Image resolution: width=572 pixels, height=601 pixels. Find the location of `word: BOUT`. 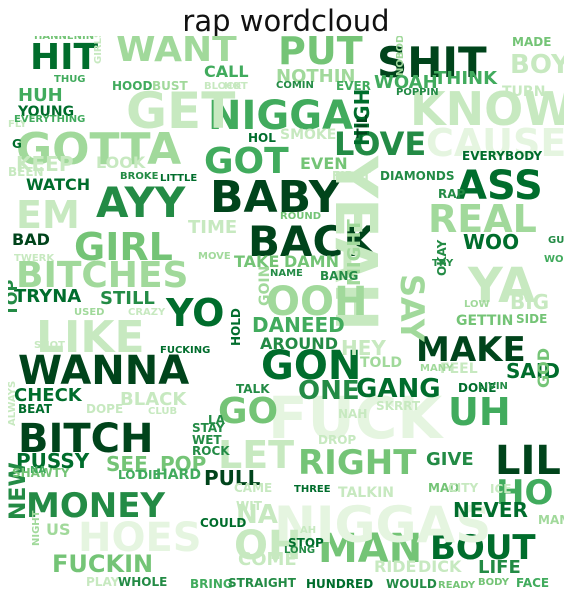

word: BOUT is located at coordinates (483, 548).